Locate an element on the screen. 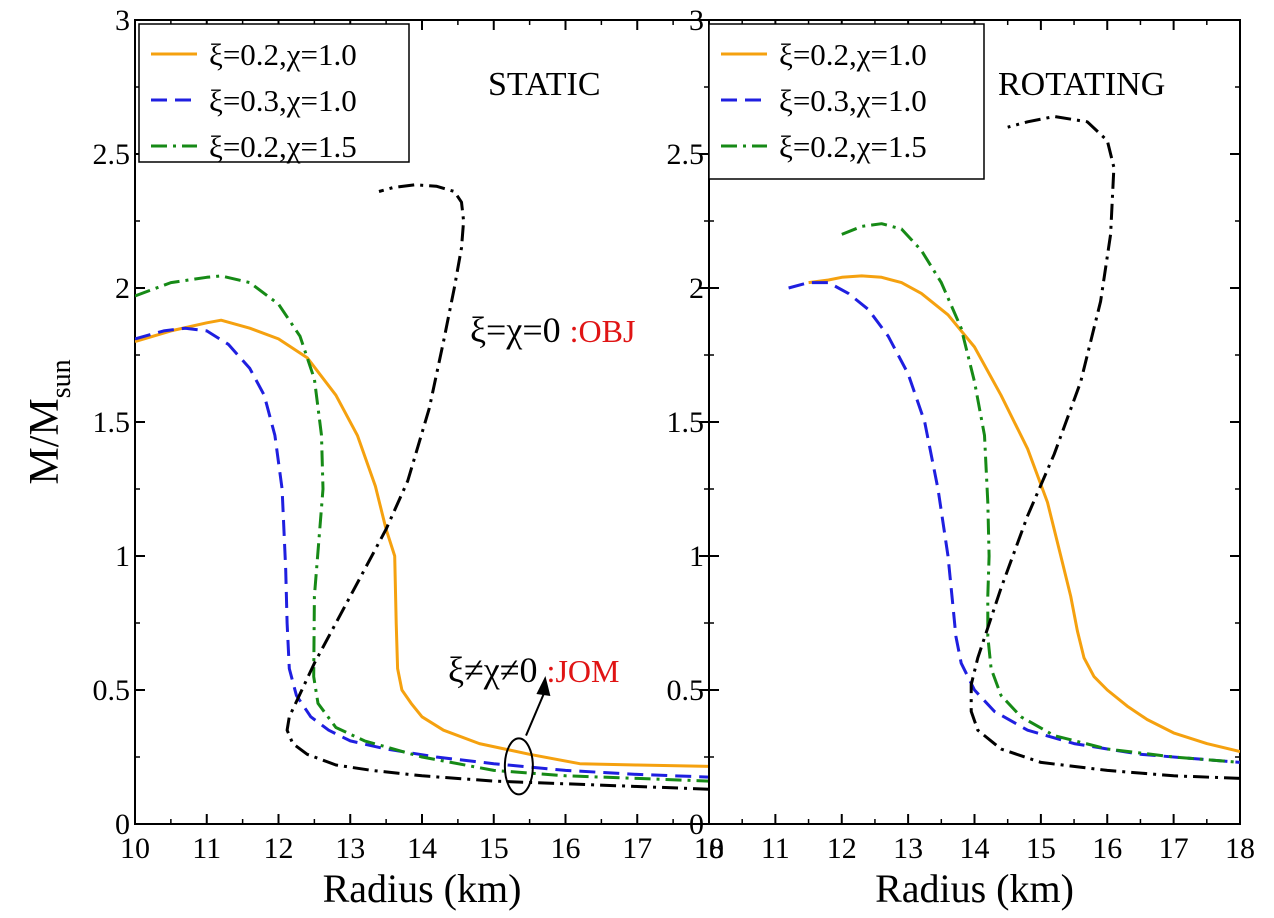 The height and width of the screenshot is (918, 1274). panel-annotation: STATIC is located at coordinates (544, 84).